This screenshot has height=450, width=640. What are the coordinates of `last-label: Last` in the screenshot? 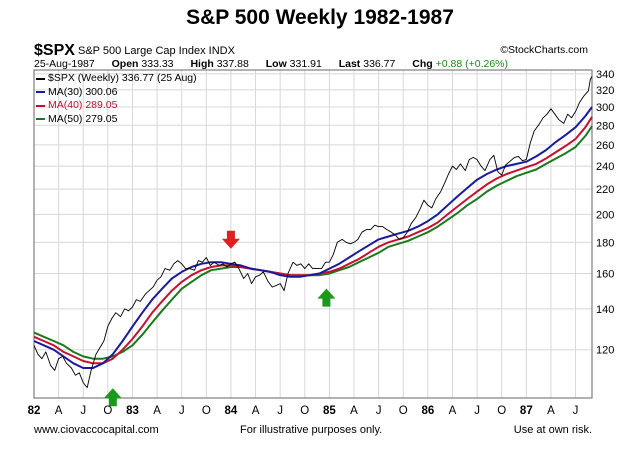 It's located at (349, 64).